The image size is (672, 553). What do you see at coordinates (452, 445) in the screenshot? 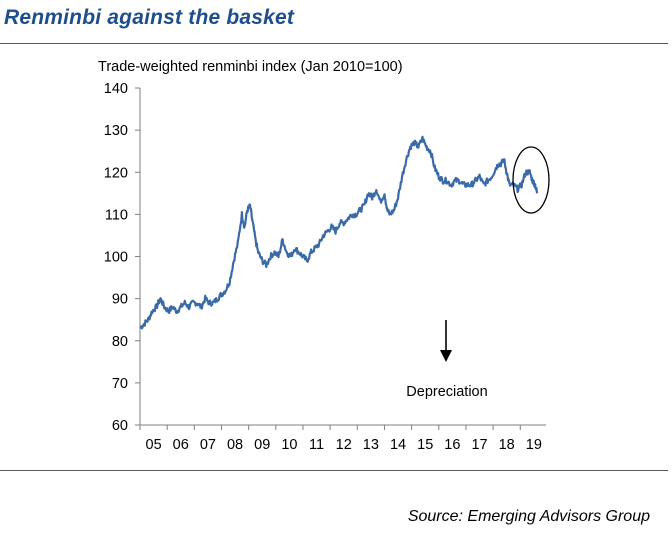
I see `x-tick-label: 16` at bounding box center [452, 445].